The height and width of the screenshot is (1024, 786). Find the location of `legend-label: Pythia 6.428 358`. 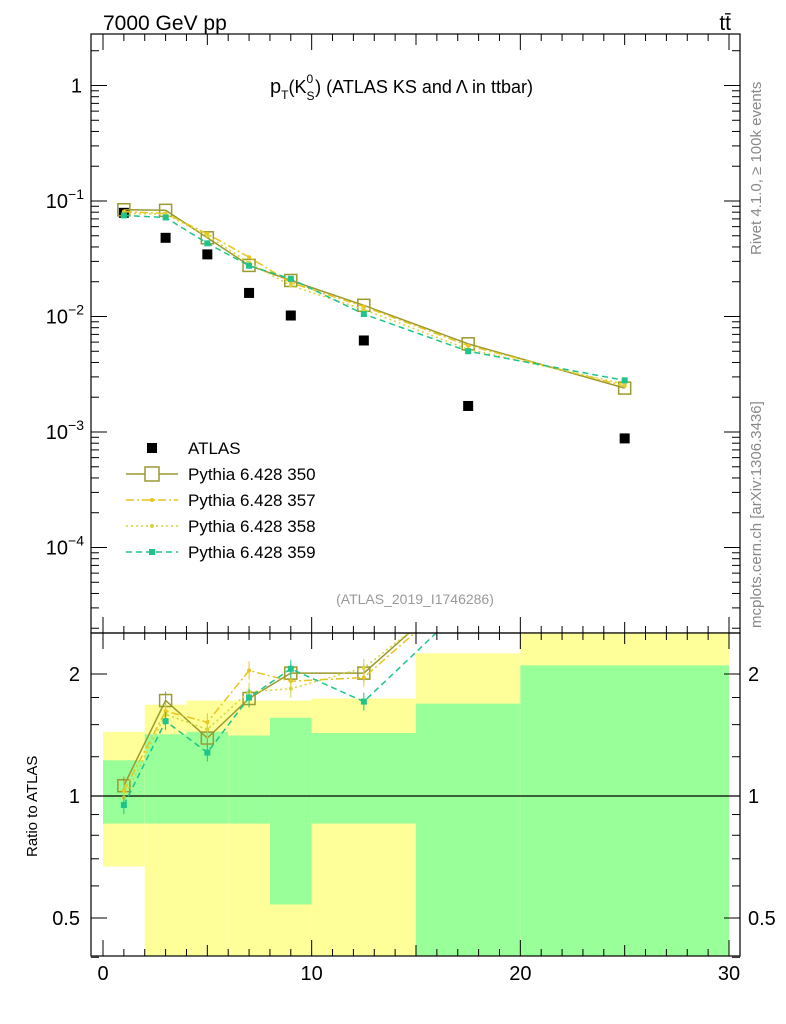

legend-label: Pythia 6.428 358 is located at coordinates (252, 526).